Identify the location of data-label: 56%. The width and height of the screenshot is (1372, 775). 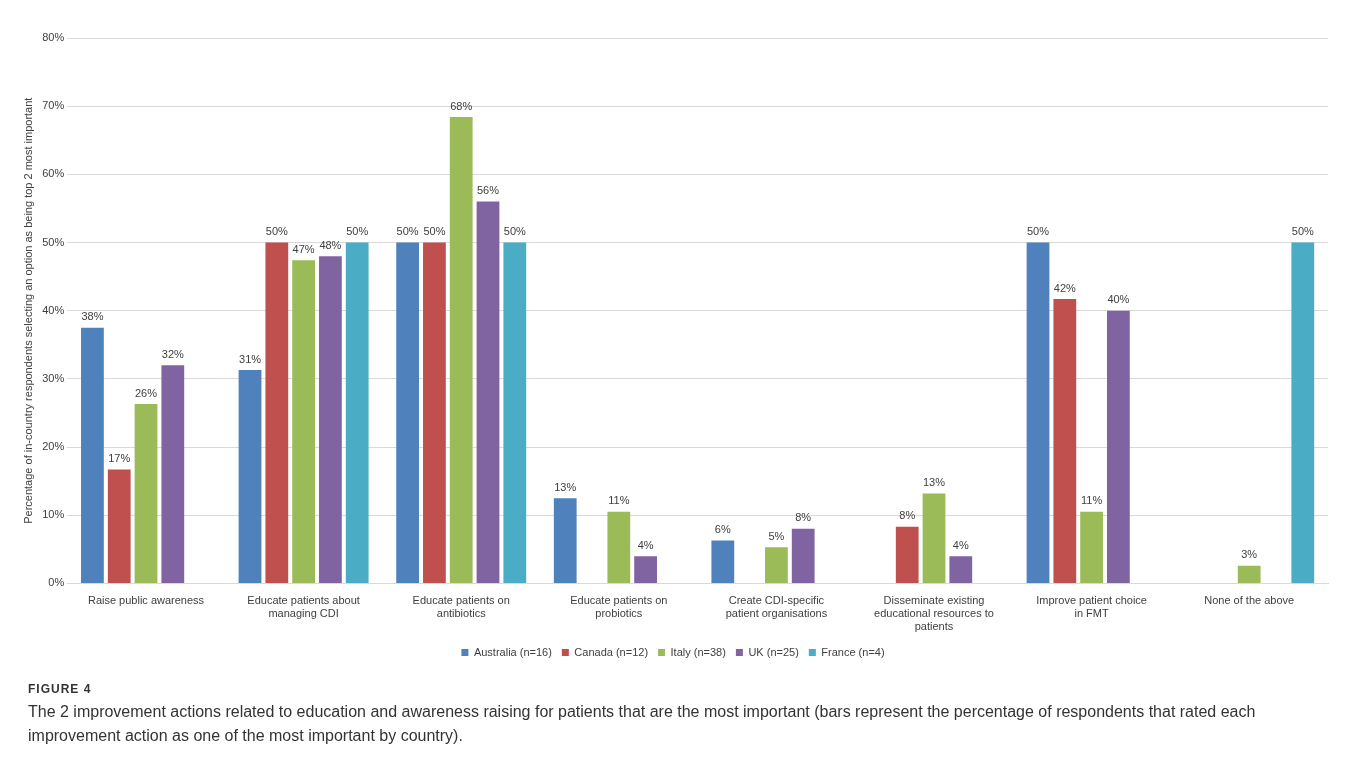
(488, 190).